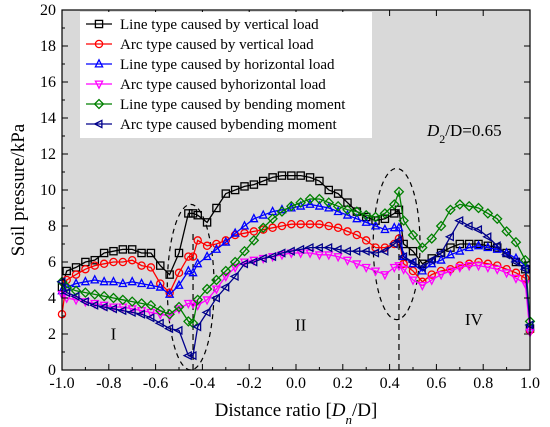  What do you see at coordinates (233, 105) in the screenshot?
I see `legend-label-4: Line type caused by bending moment` at bounding box center [233, 105].